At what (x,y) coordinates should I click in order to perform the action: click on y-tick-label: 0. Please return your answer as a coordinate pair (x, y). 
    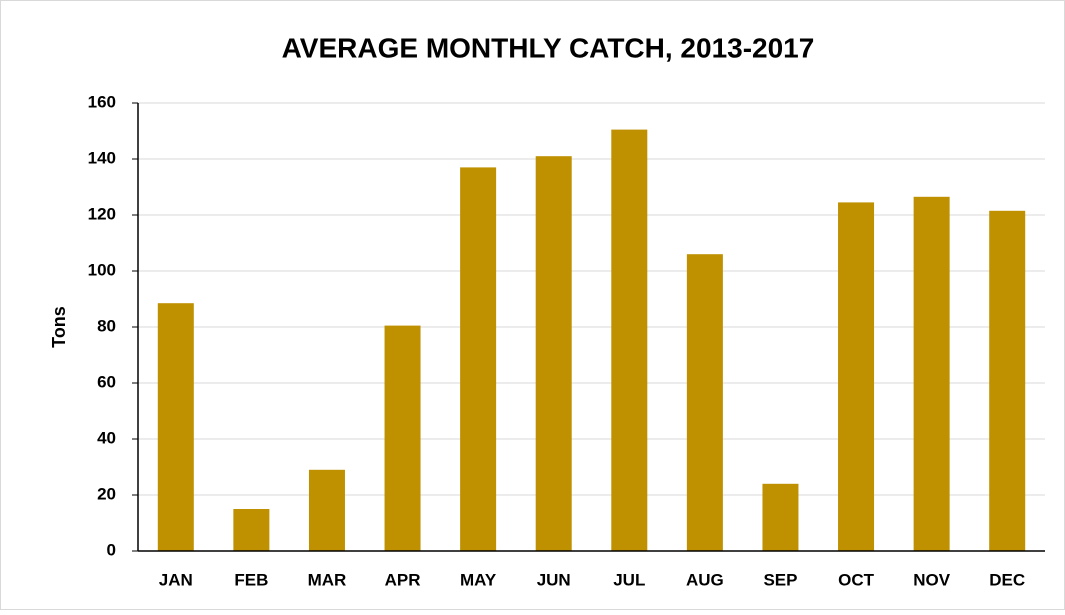
    Looking at the image, I should click on (111, 549).